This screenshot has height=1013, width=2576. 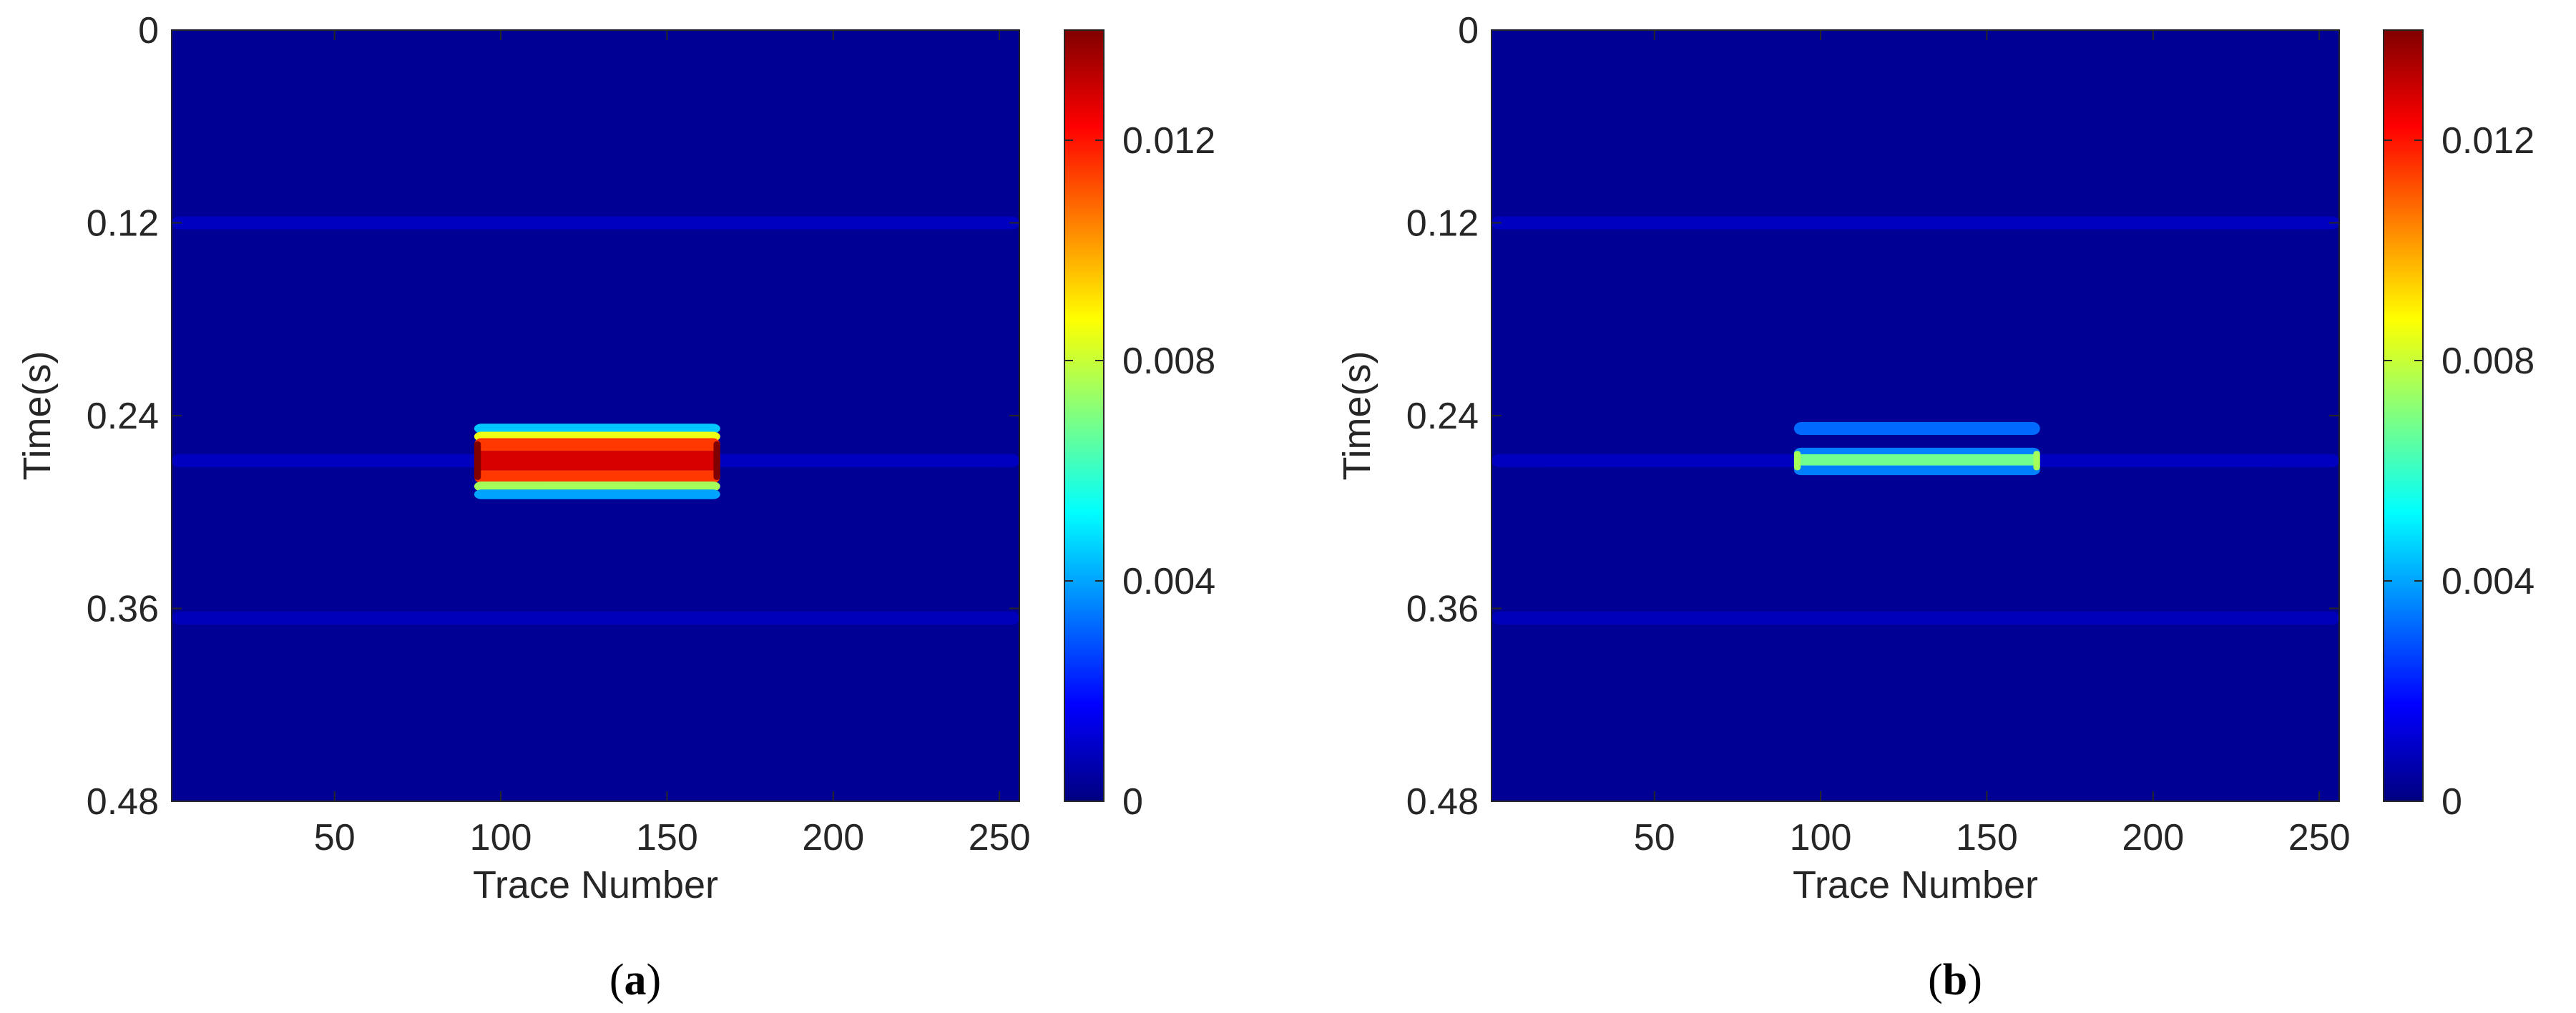 I want to click on panel-label: (b), so click(x=1955, y=980).